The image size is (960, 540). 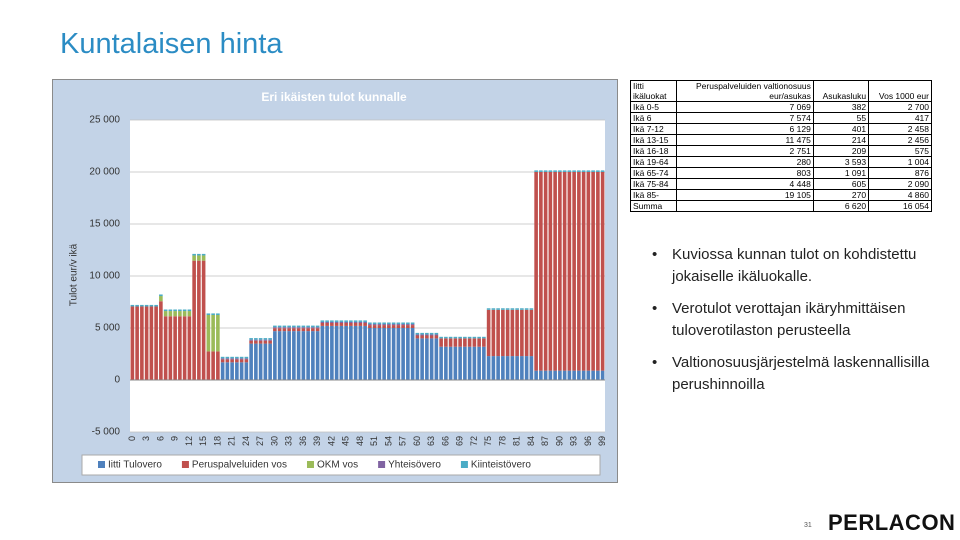 I want to click on x-tick-label: 9, so click(x=175, y=438).